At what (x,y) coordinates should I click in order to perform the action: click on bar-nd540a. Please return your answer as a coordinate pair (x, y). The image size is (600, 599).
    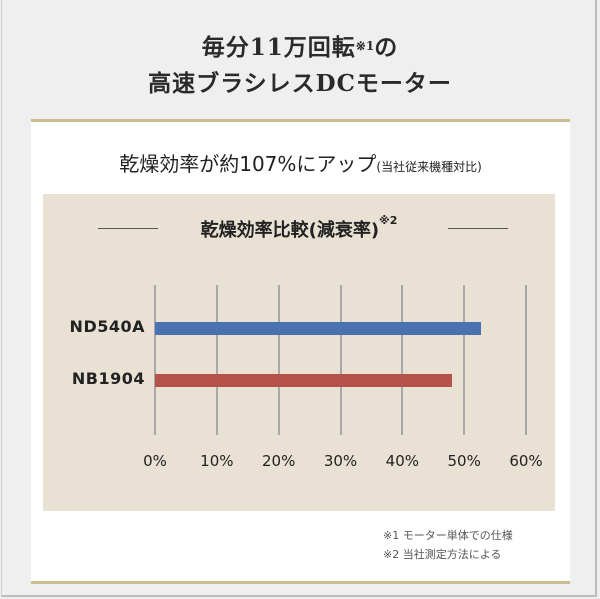
    Looking at the image, I should click on (318, 328).